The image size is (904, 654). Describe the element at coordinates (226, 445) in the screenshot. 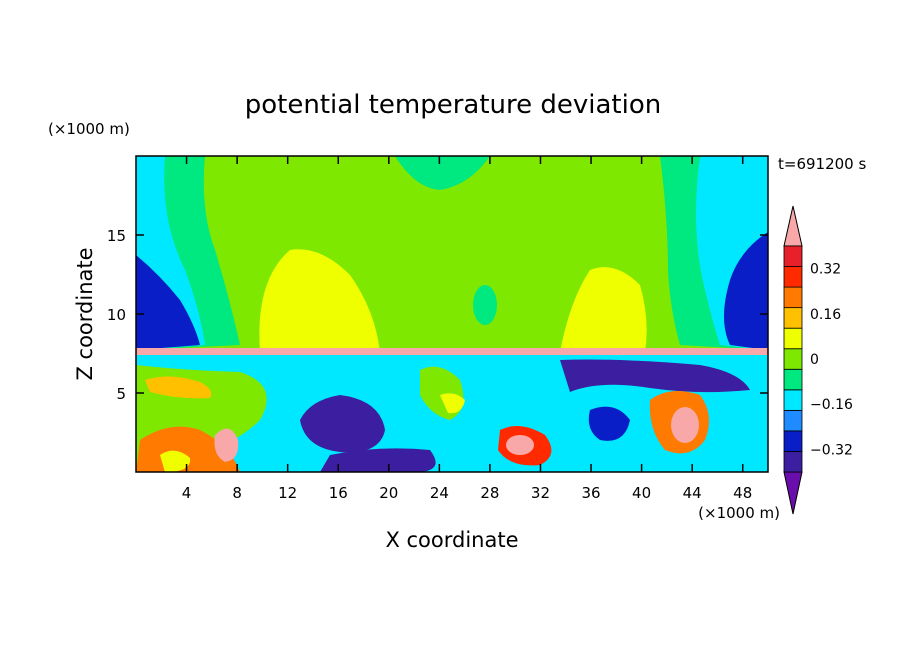

I see `lower-left-pink-spot` at that location.